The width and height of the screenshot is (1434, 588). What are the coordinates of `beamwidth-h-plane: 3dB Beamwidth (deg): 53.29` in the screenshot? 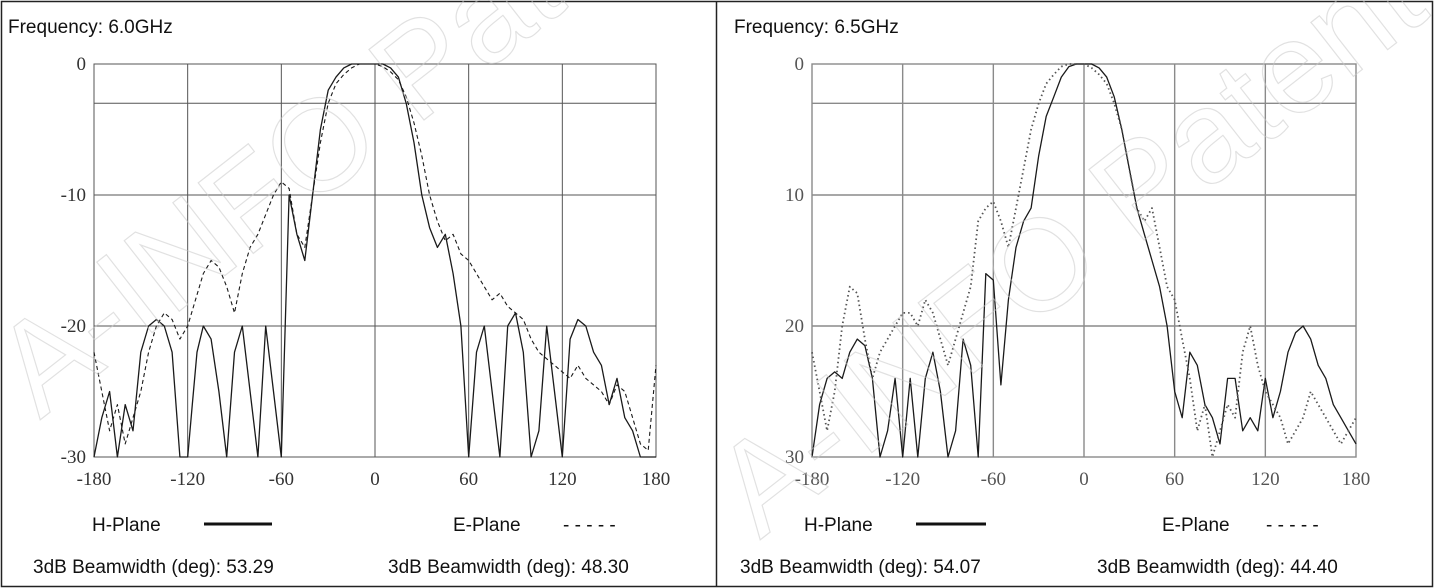 It's located at (153, 567).